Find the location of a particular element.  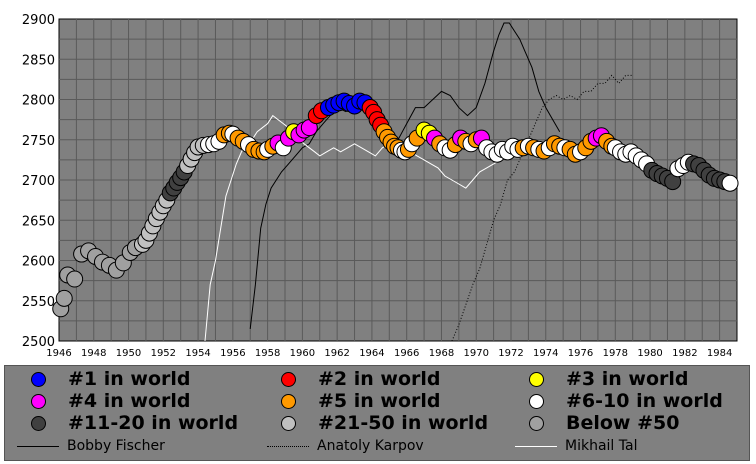

legend-label: #21-50 in world is located at coordinates (403, 423).